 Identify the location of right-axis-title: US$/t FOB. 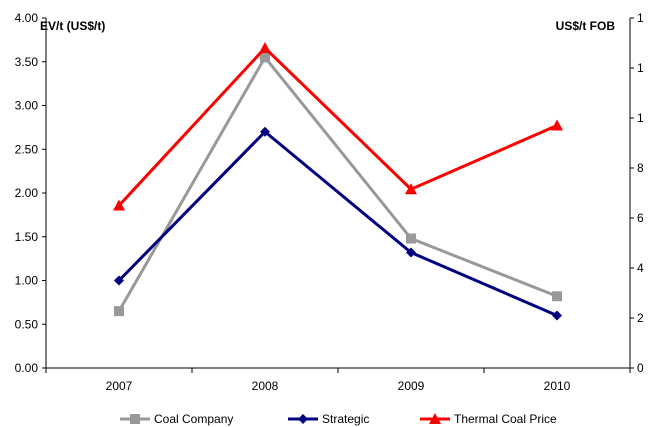
(586, 26).